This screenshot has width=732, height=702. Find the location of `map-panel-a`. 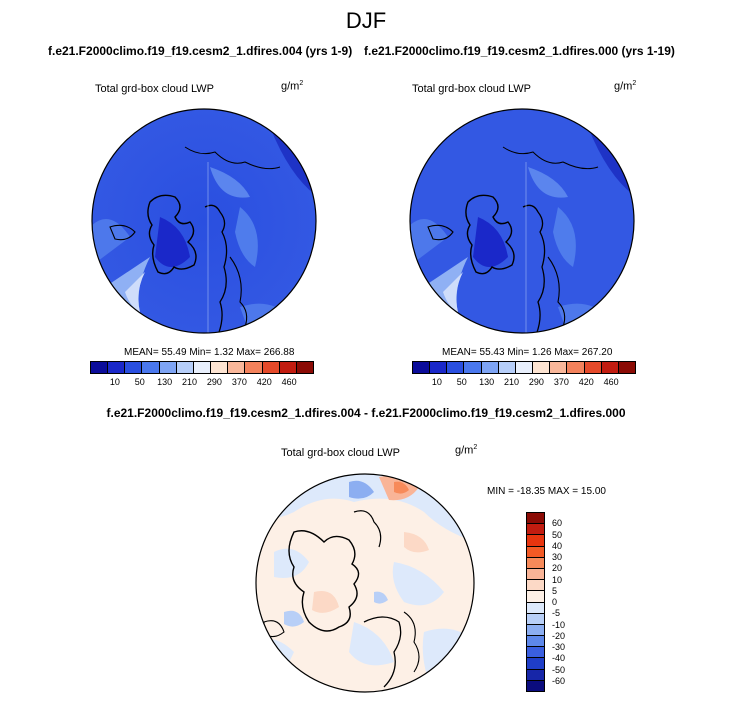

map-panel-a is located at coordinates (204, 221).